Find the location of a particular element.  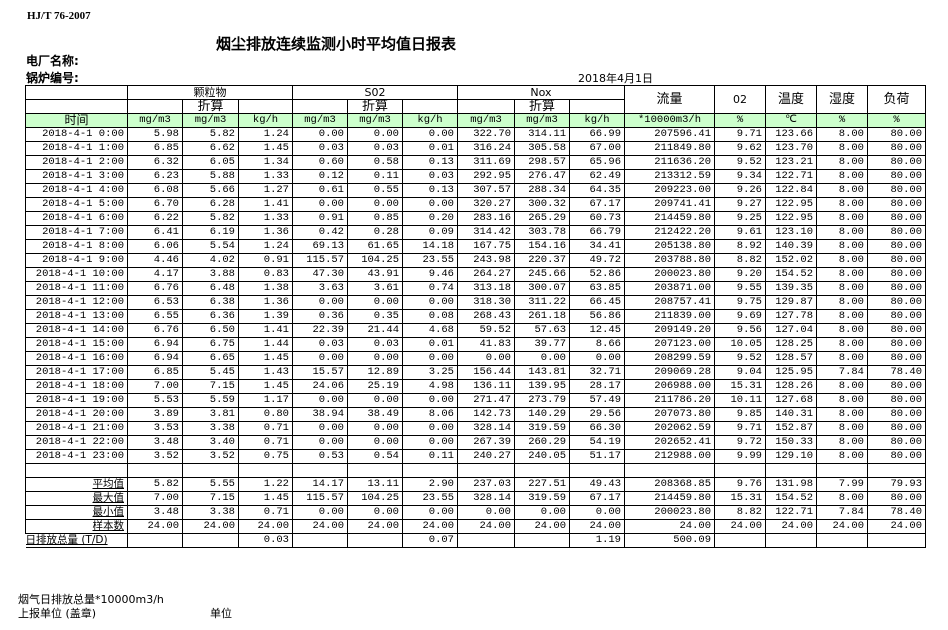

value-cell: 237.03 is located at coordinates (486, 484).